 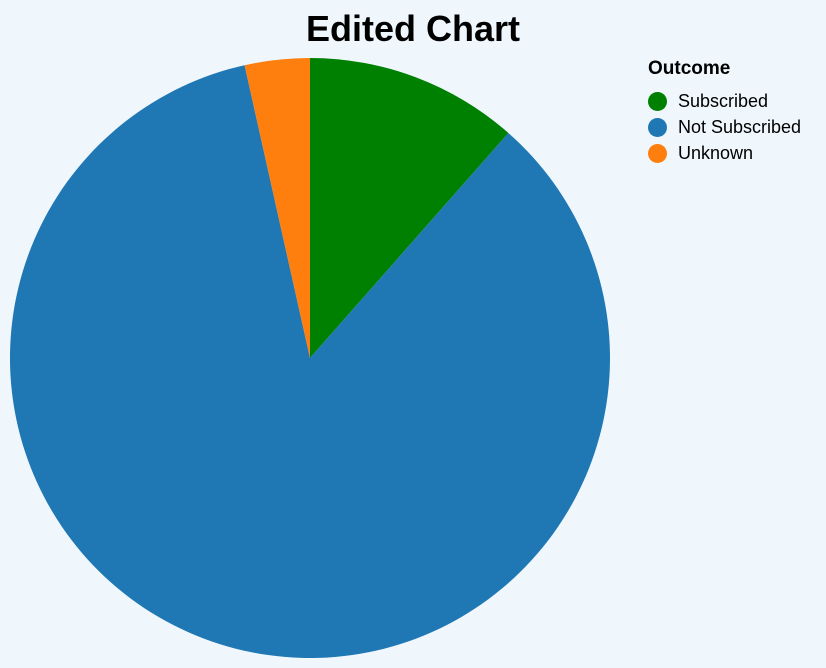 What do you see at coordinates (409, 208) in the screenshot?
I see `pie-slice-subscribed` at bounding box center [409, 208].